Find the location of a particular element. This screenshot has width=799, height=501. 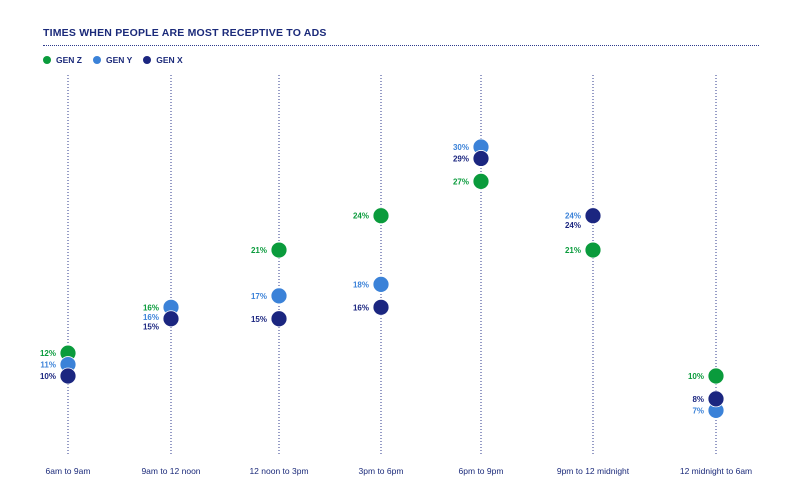

value-label-gen-x-9am-to-12-noon: 15% is located at coordinates (151, 326).